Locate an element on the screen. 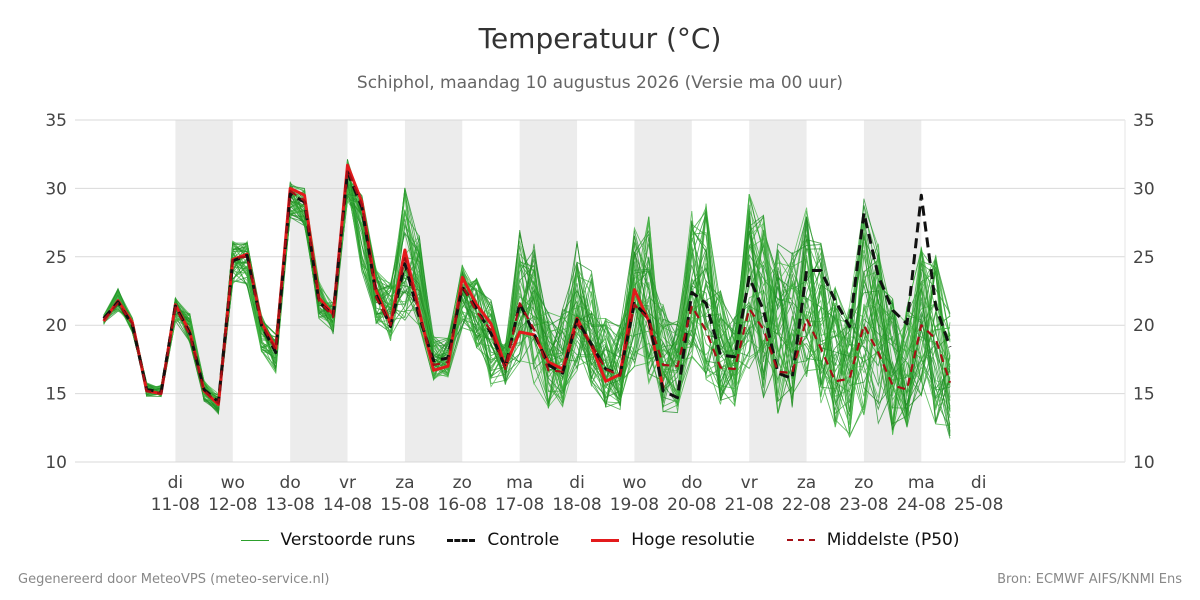 This screenshot has height=600, width=1200. legend-swatch-control is located at coordinates (461, 540).